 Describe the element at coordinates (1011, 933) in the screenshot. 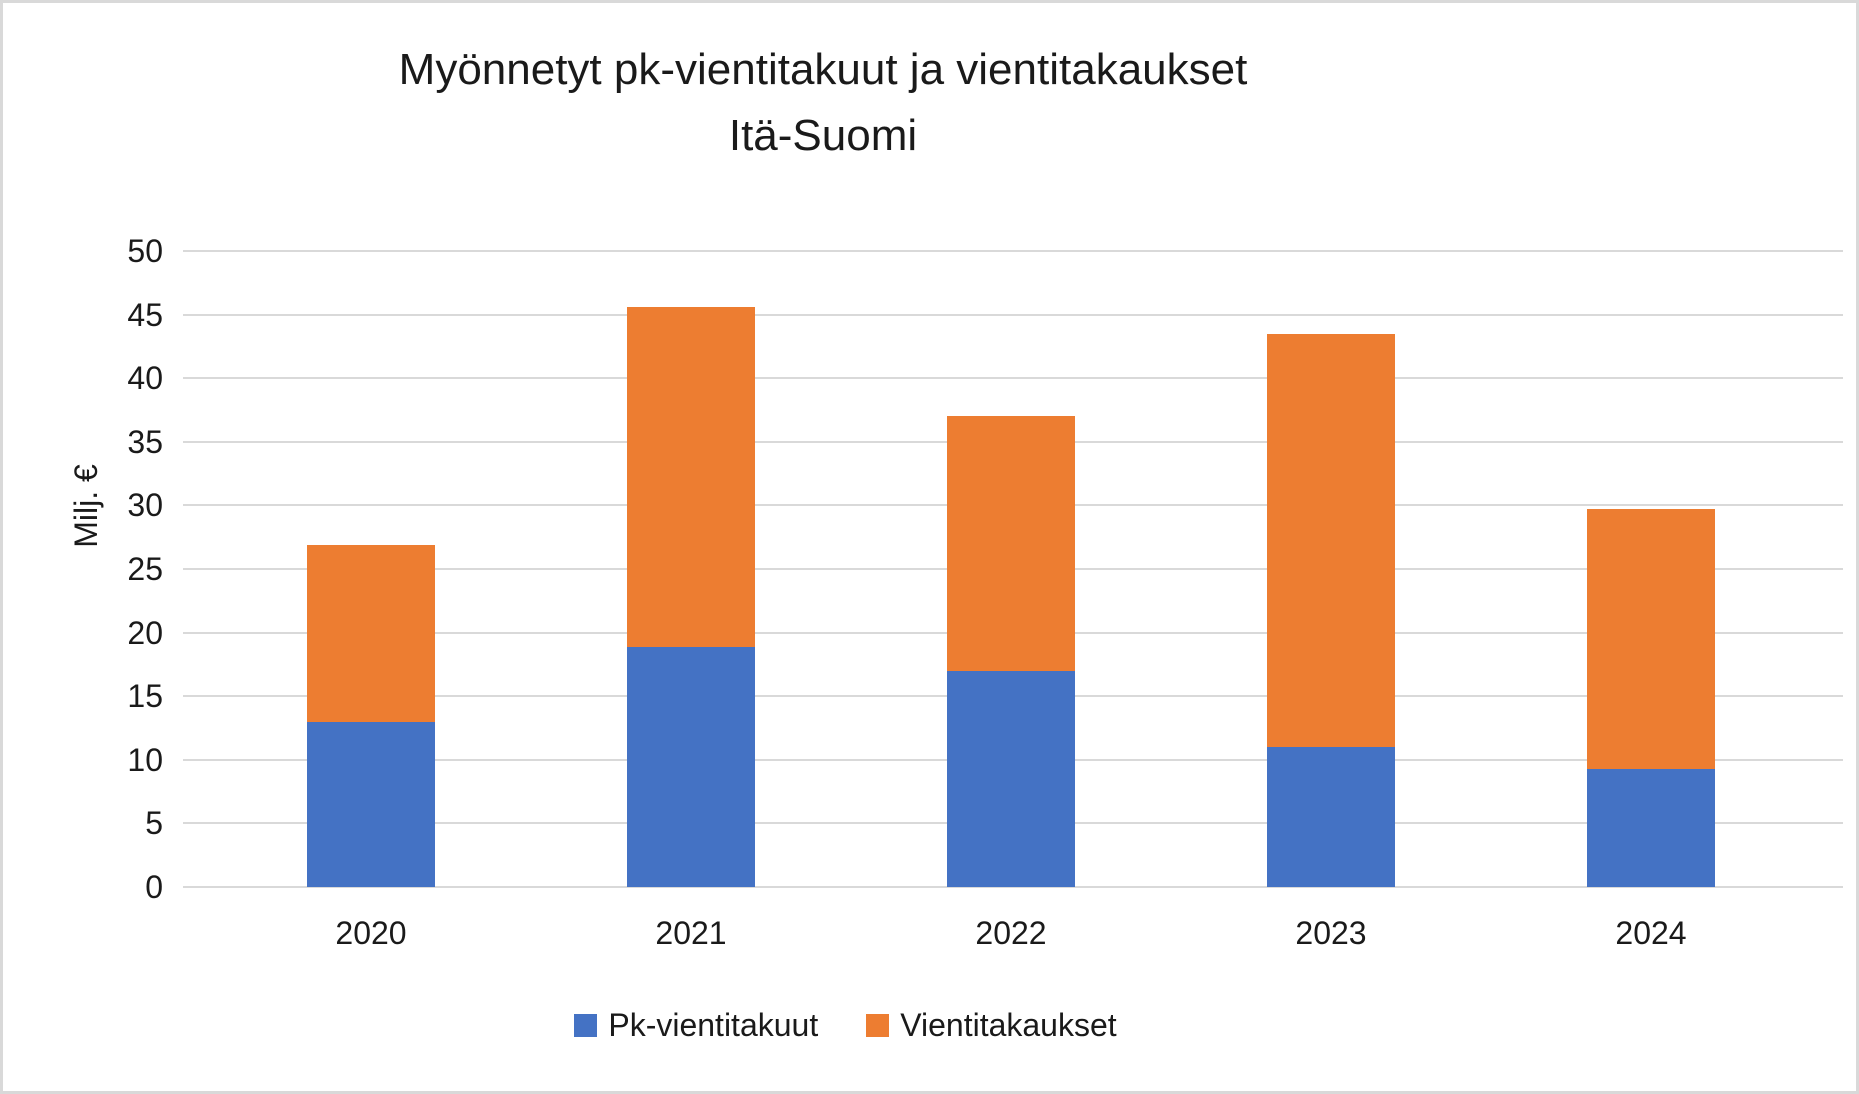

I see `x-axis-label-2022: 2022` at that location.